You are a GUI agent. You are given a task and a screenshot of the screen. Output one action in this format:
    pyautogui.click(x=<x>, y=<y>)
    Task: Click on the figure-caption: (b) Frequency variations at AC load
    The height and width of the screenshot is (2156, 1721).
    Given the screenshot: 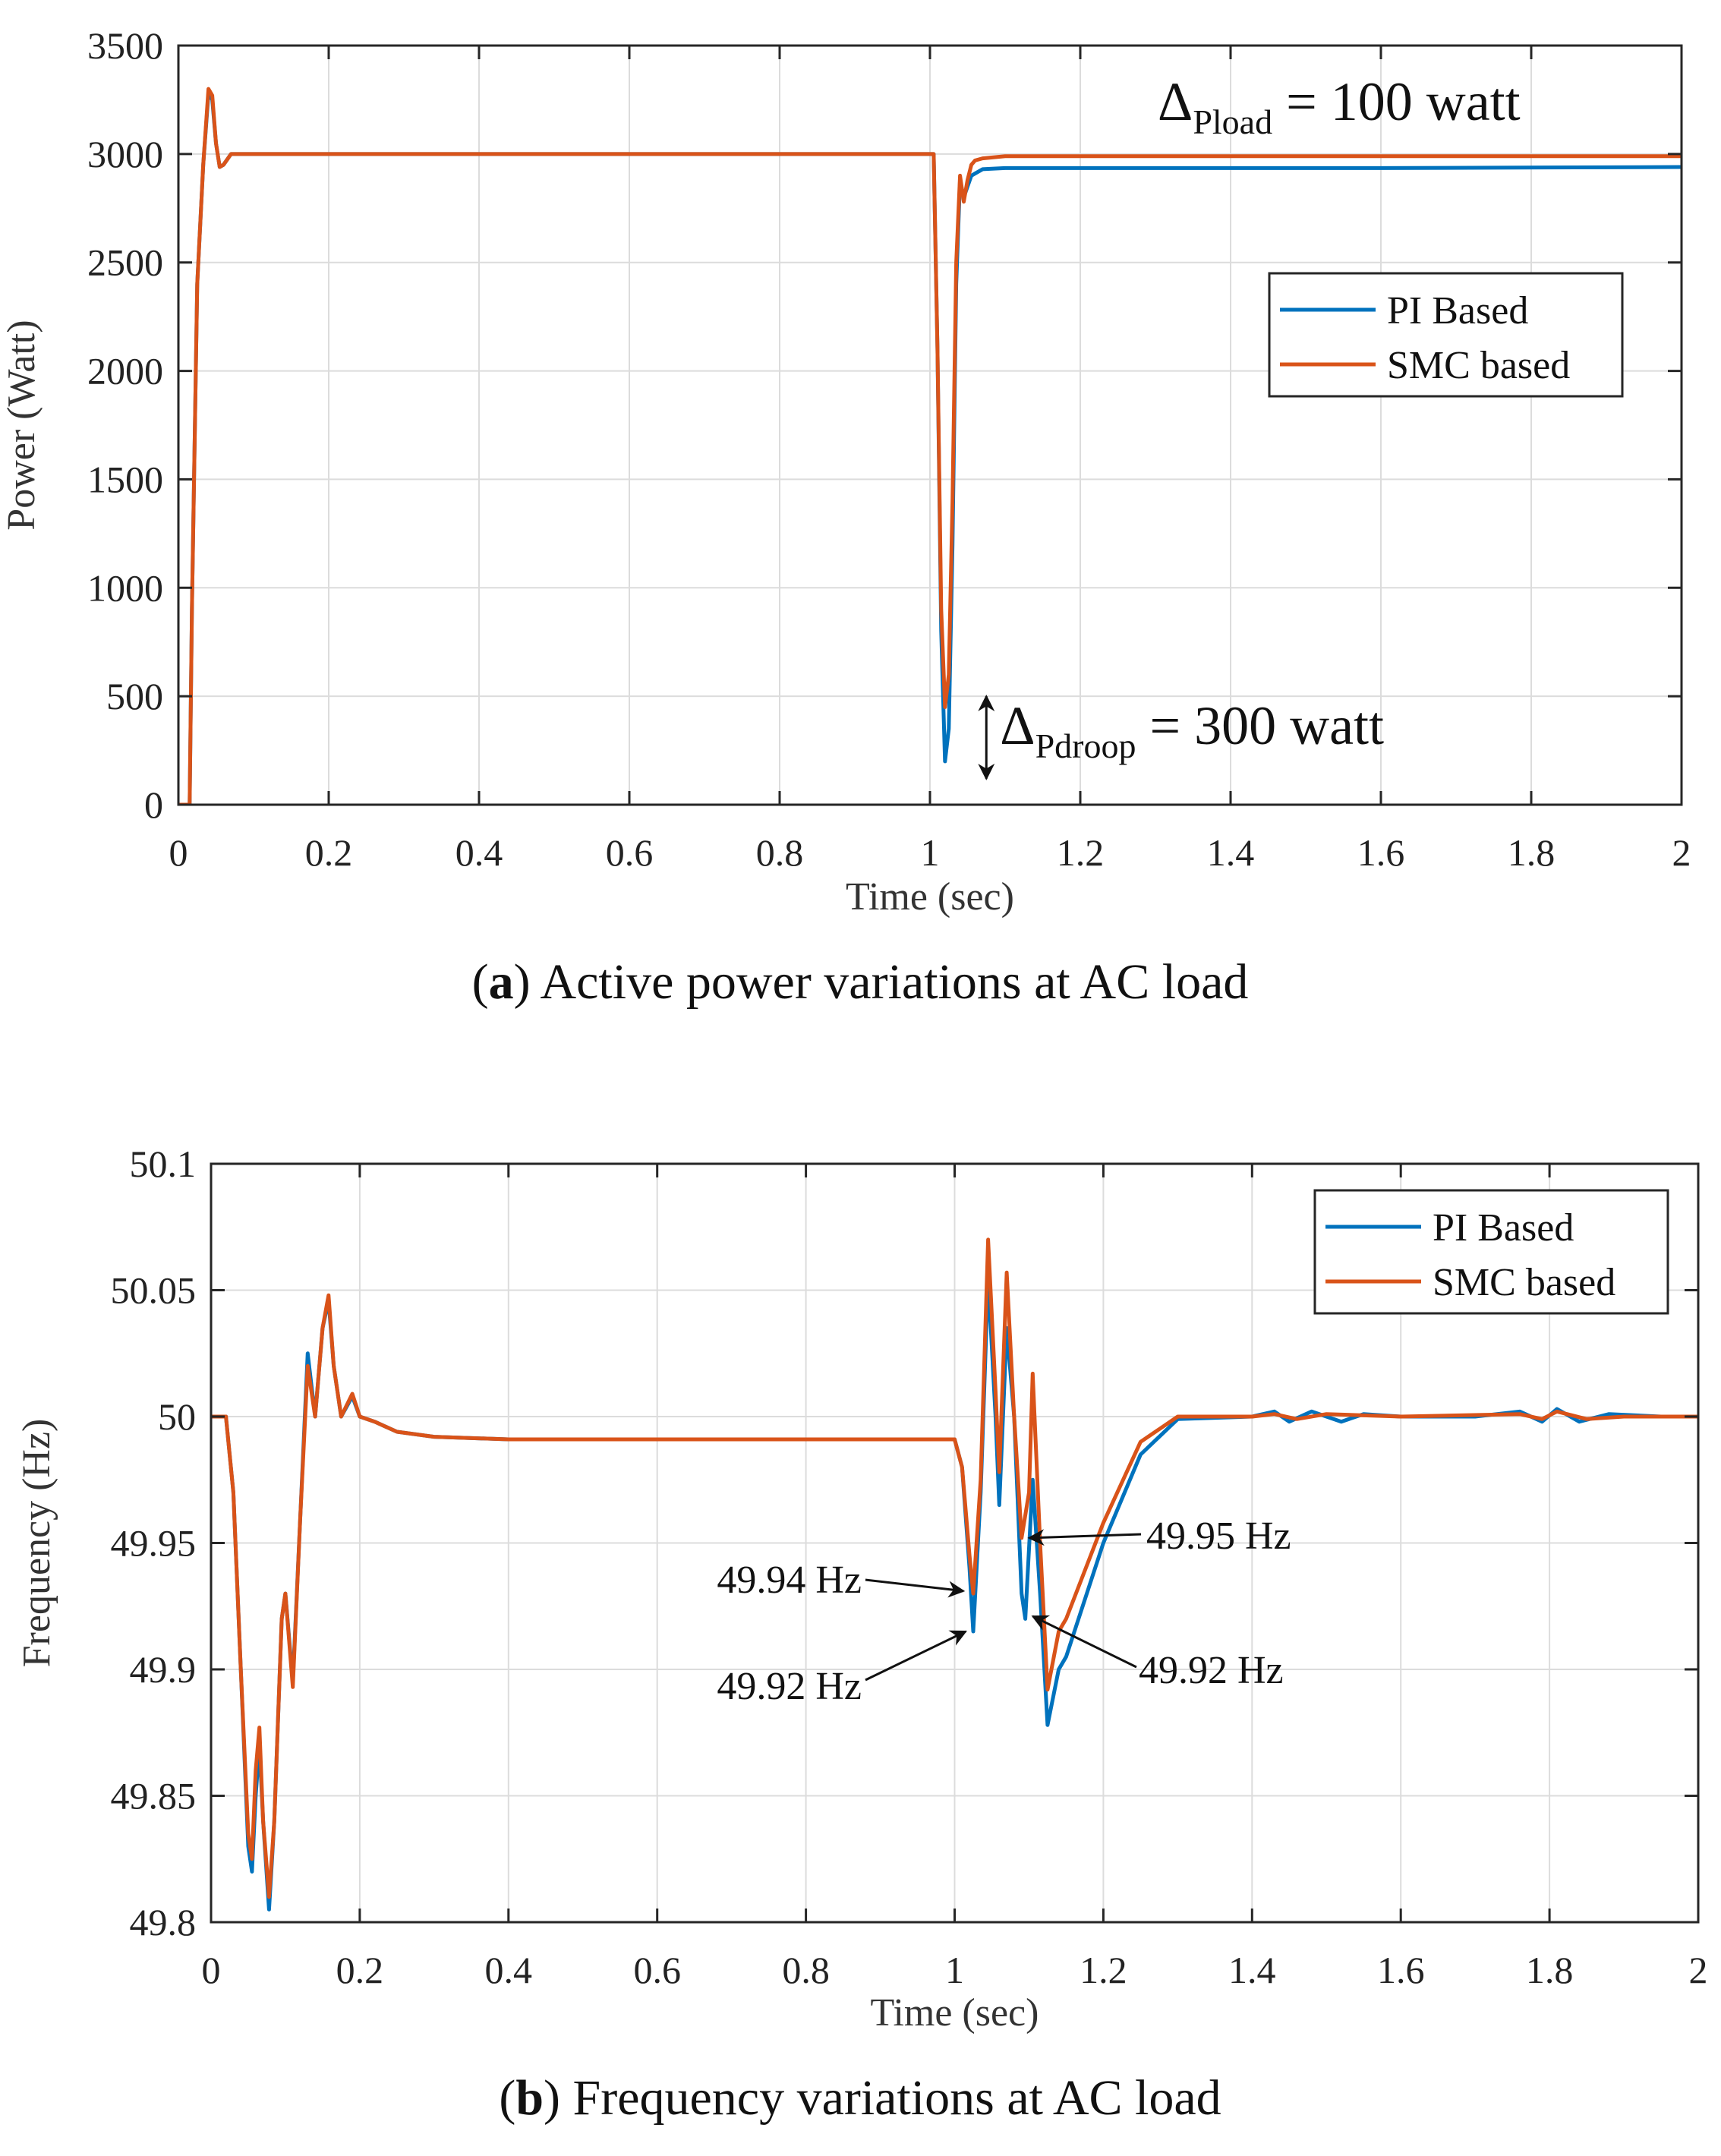 What is the action you would take?
    pyautogui.click(x=860, y=2098)
    